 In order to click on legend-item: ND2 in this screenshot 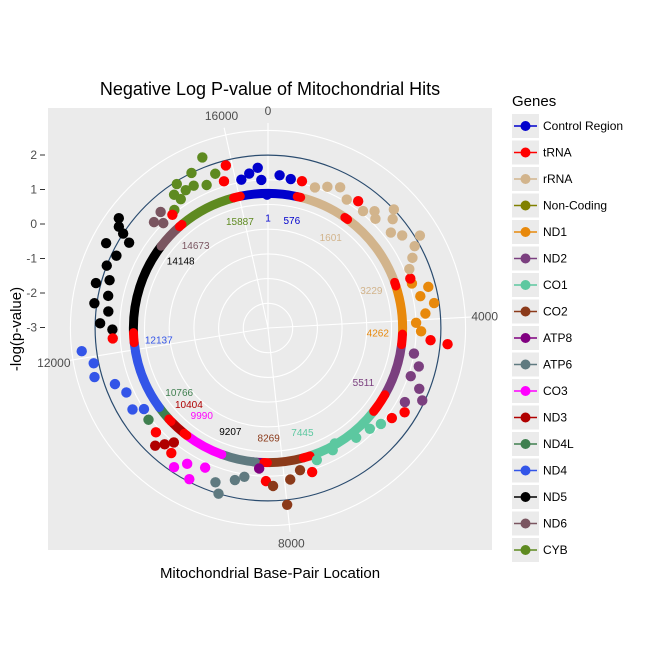, I will do `click(539, 258)`.